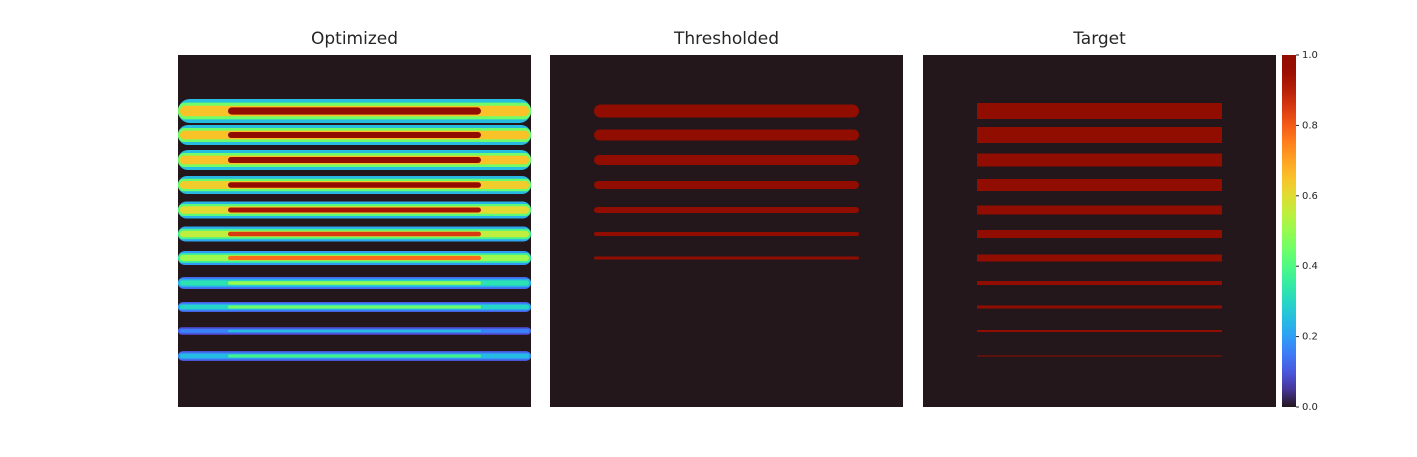 Image resolution: width=1417 pixels, height=457 pixels. Describe the element at coordinates (1310, 55) in the screenshot. I see `colorbar-tick-label: 1.0` at that location.